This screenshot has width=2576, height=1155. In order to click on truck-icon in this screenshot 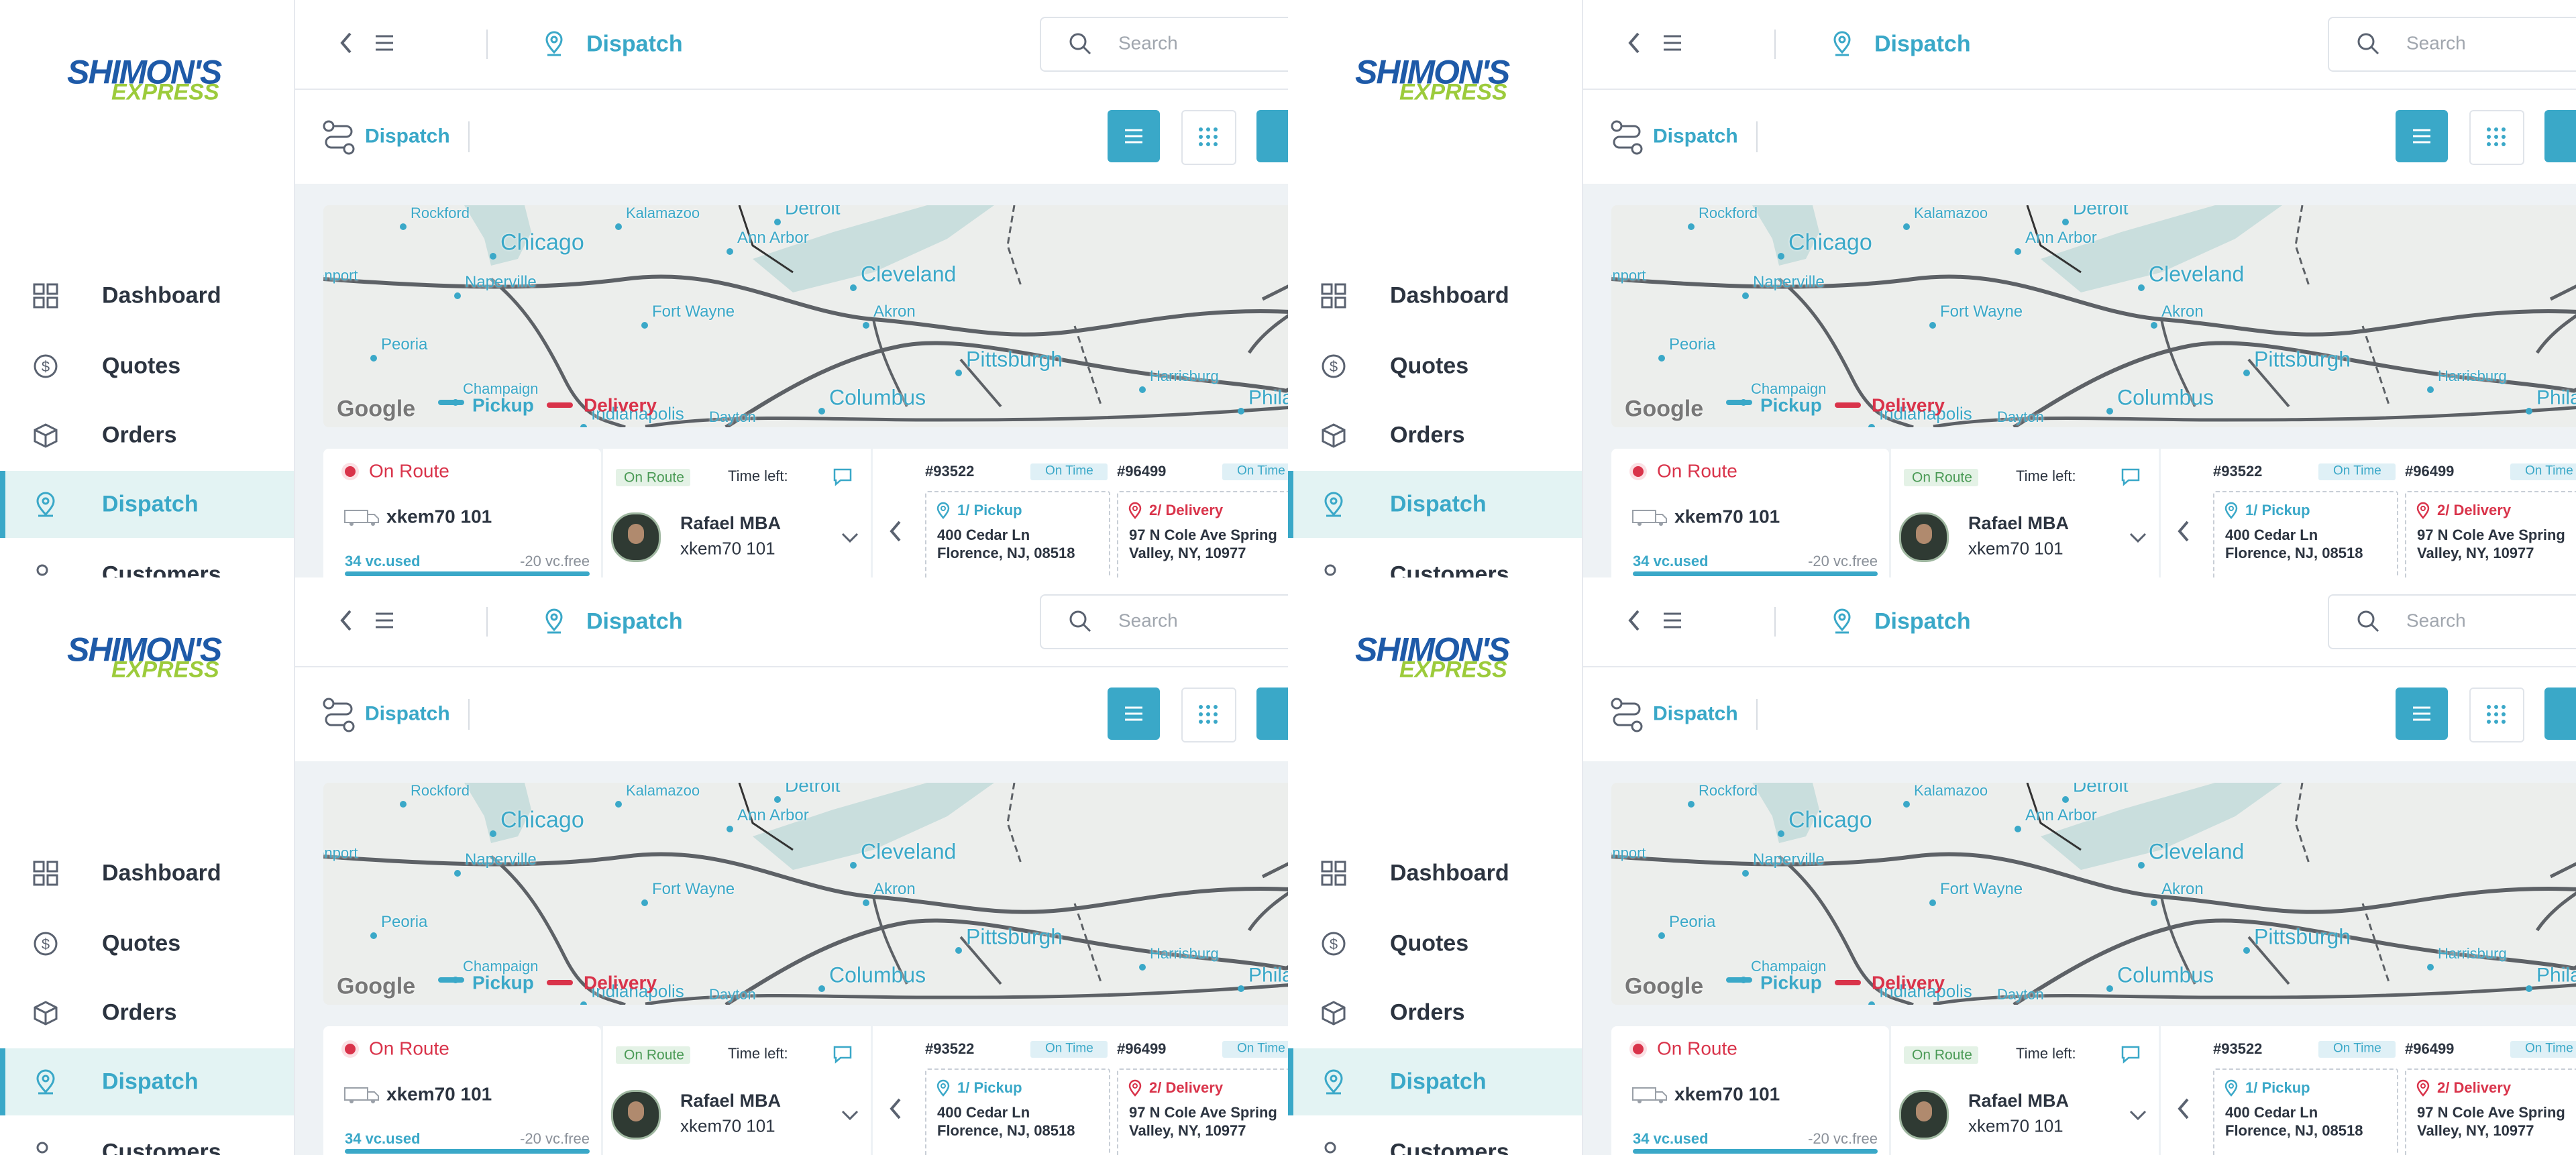, I will do `click(361, 518)`.